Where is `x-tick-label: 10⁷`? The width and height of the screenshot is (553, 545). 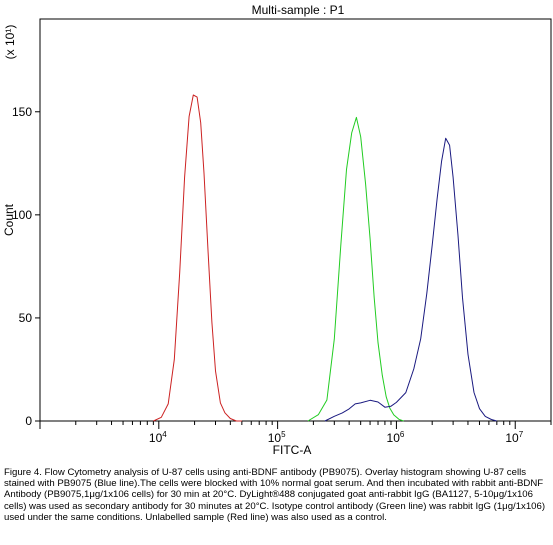 x-tick-label: 10⁷ is located at coordinates (514, 437).